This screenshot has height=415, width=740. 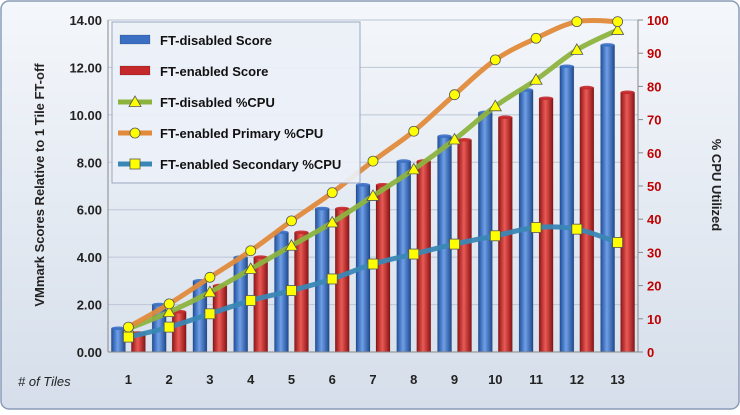 I want to click on y-tick-label: 10.00, so click(x=85, y=115).